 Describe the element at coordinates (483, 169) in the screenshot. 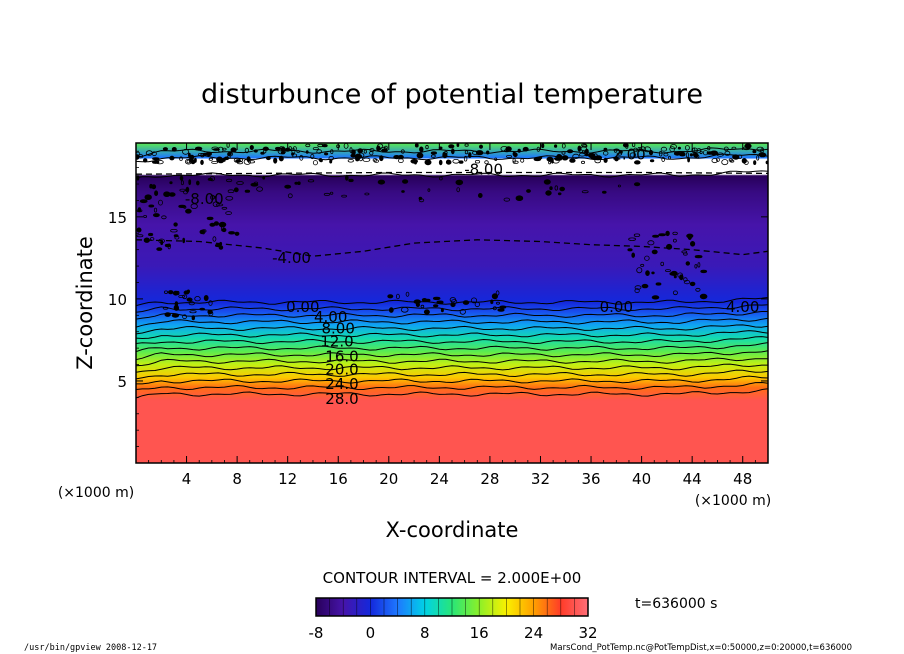

I see `contour-label: -8.00` at that location.